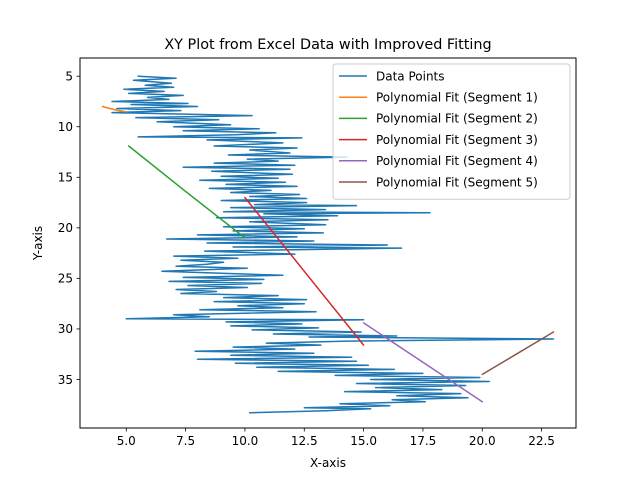  Describe the element at coordinates (185, 441) in the screenshot. I see `x-tick-label: 7.5` at that location.